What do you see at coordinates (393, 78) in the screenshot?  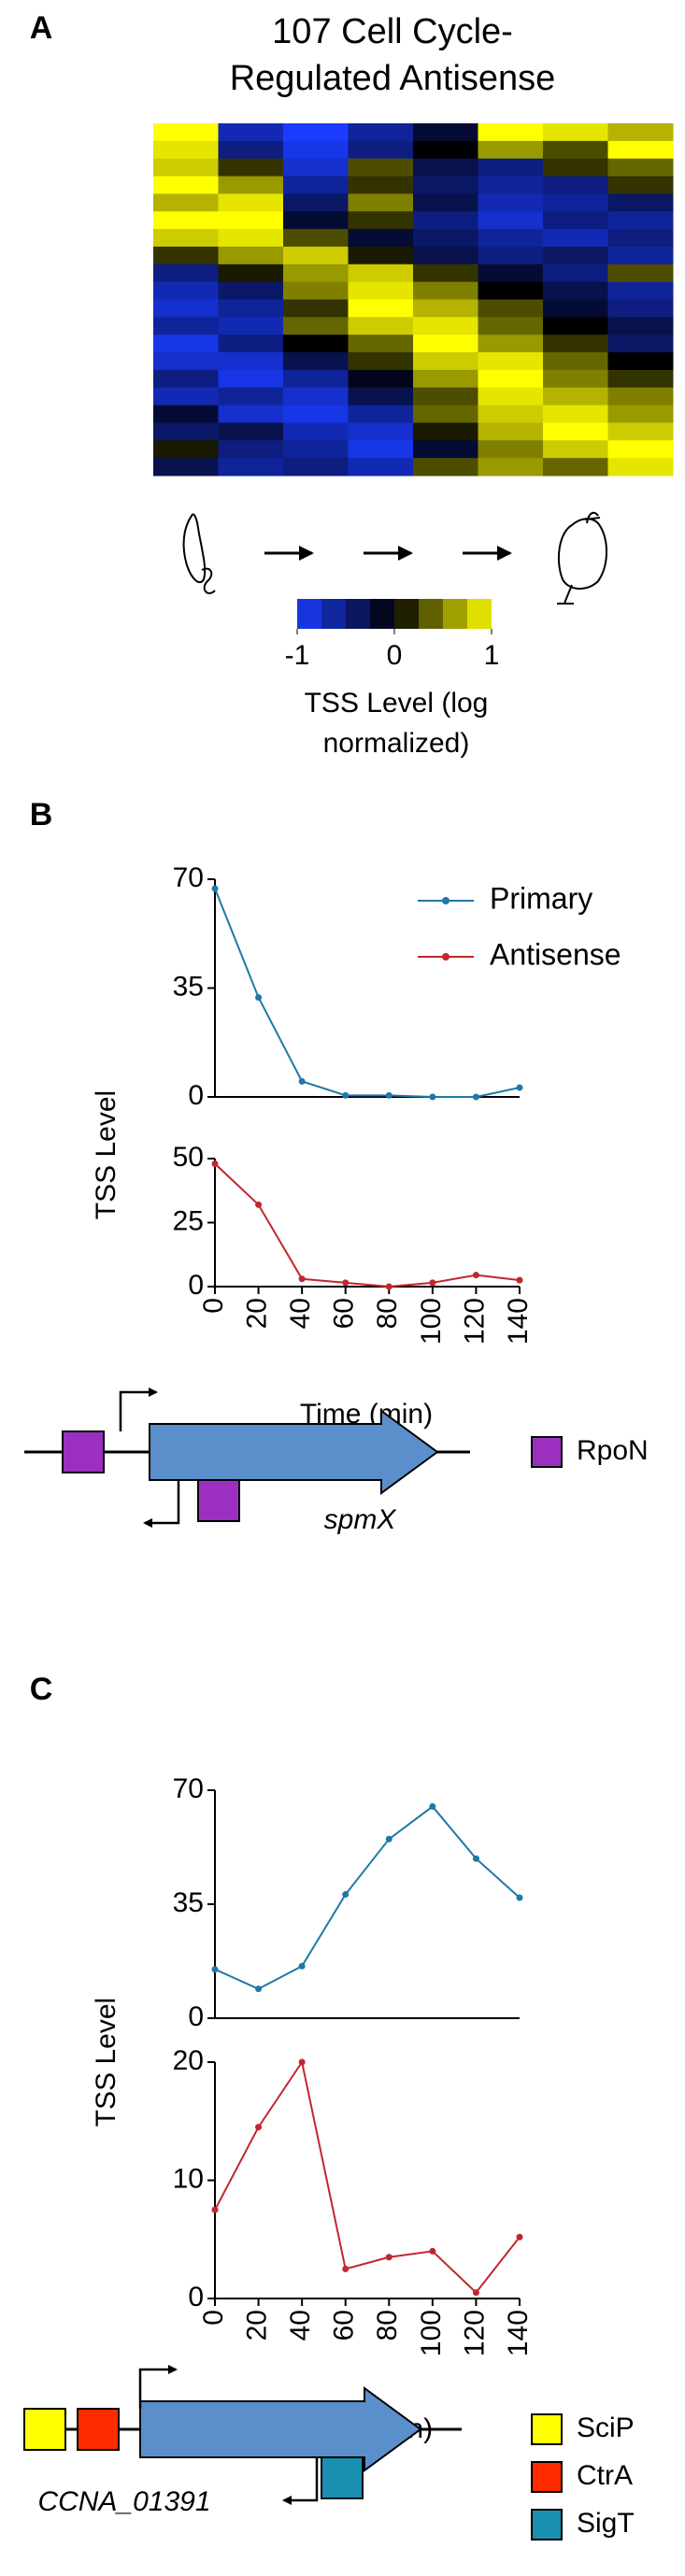 I see `chart-title: Regulated Antisense` at bounding box center [393, 78].